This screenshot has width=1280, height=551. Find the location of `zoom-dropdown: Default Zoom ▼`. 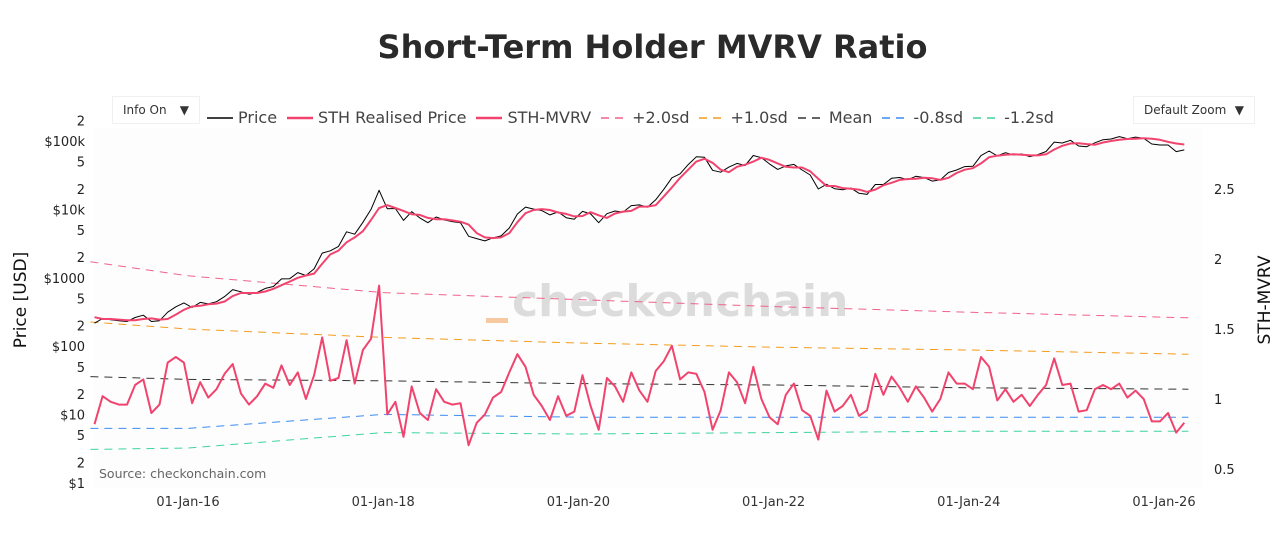

zoom-dropdown: Default Zoom ▼ is located at coordinates (1194, 110).